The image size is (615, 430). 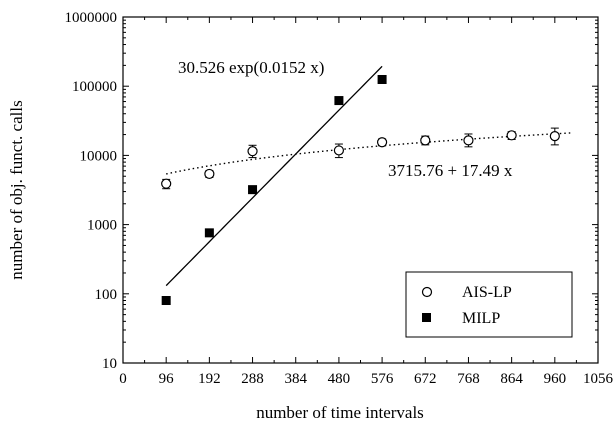 I want to click on y-tick-label: 100, so click(x=106, y=295).